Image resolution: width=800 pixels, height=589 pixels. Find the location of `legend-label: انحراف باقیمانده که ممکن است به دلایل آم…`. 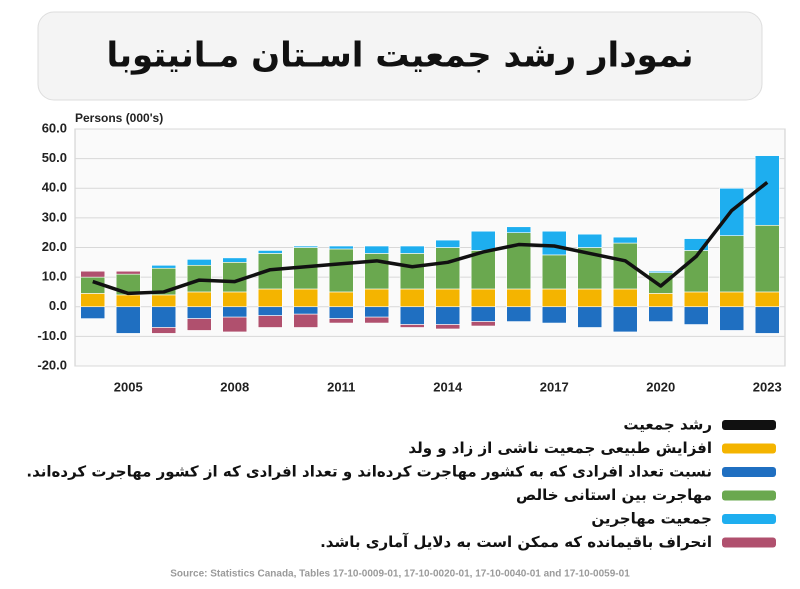

legend-label: انحراف باقیمانده که ممکن است به دلایل آم… is located at coordinates (516, 542).